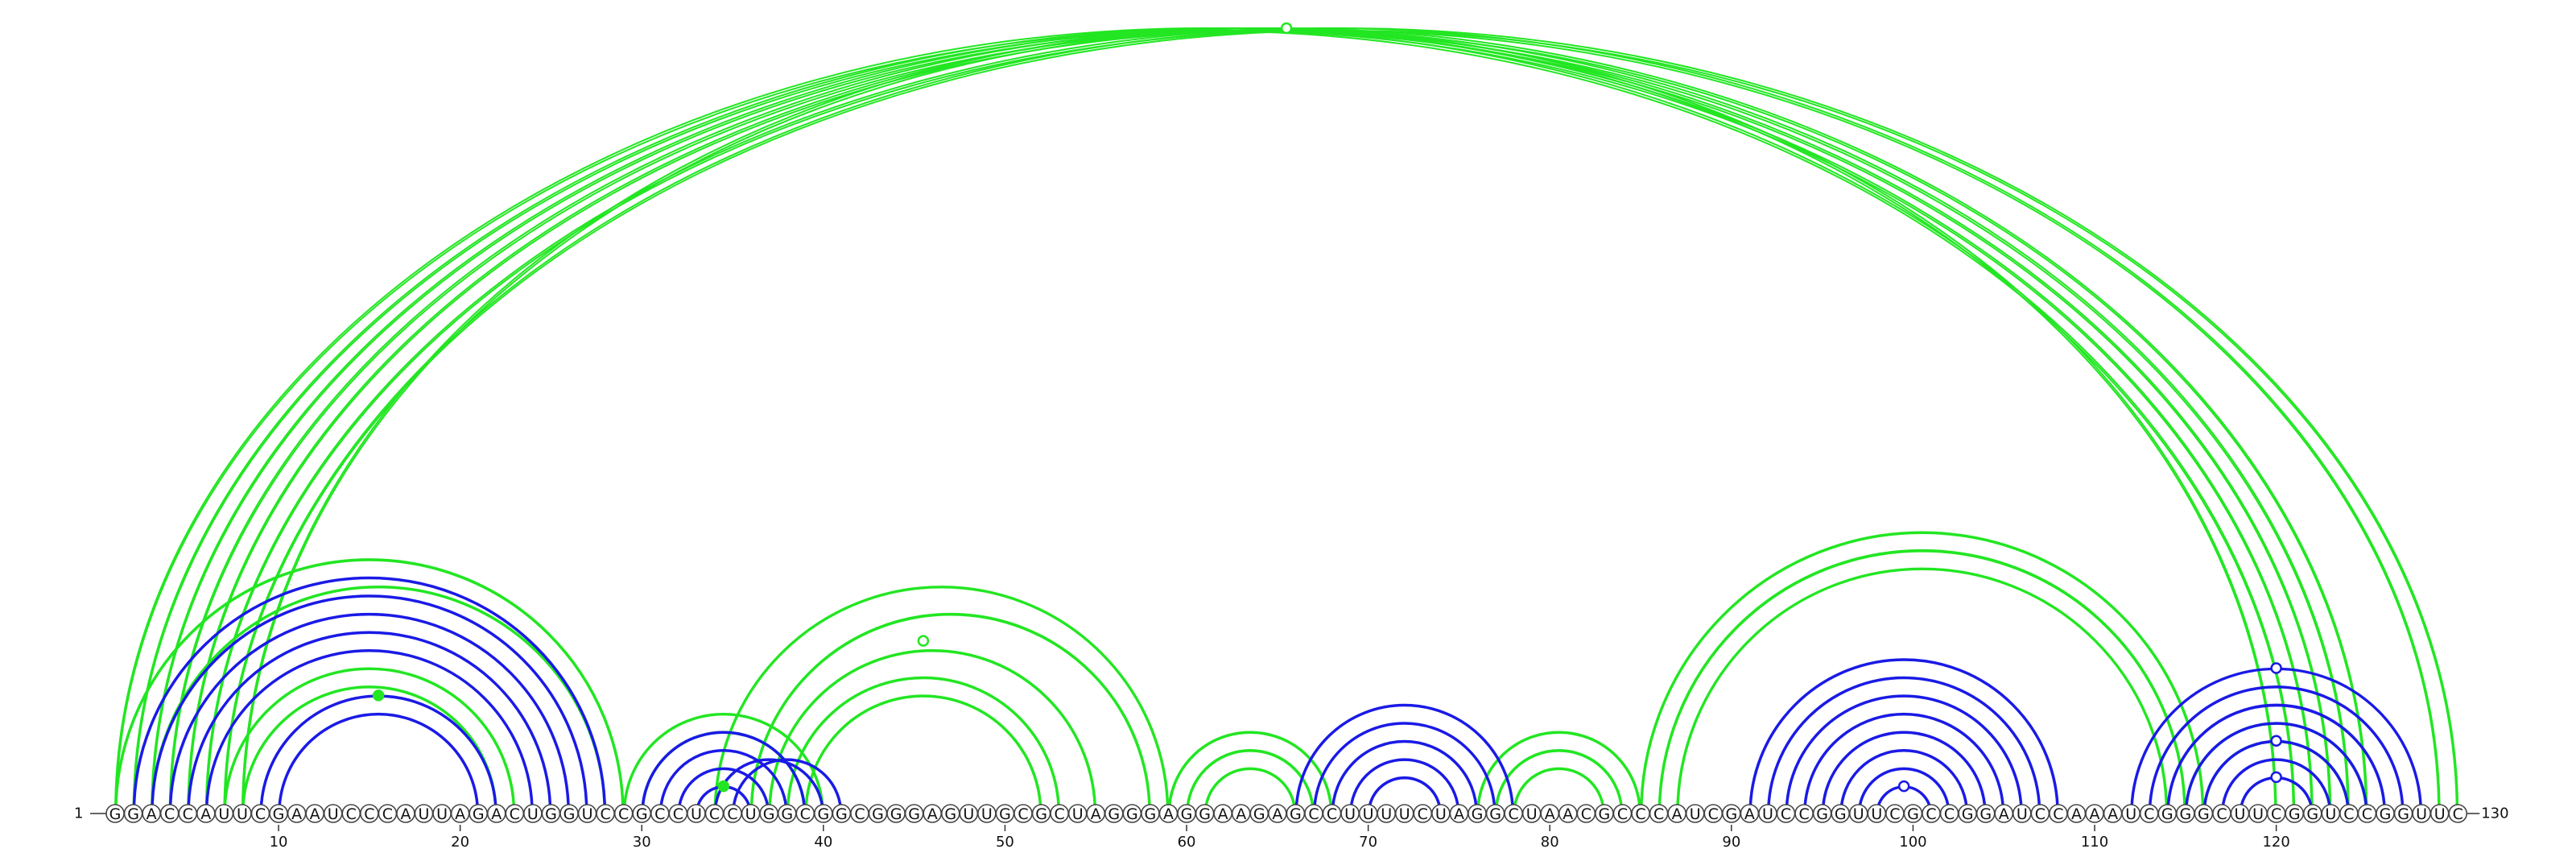 This screenshot has width=2576, height=857. I want to click on nucleotide-letter-48: U, so click(968, 814).